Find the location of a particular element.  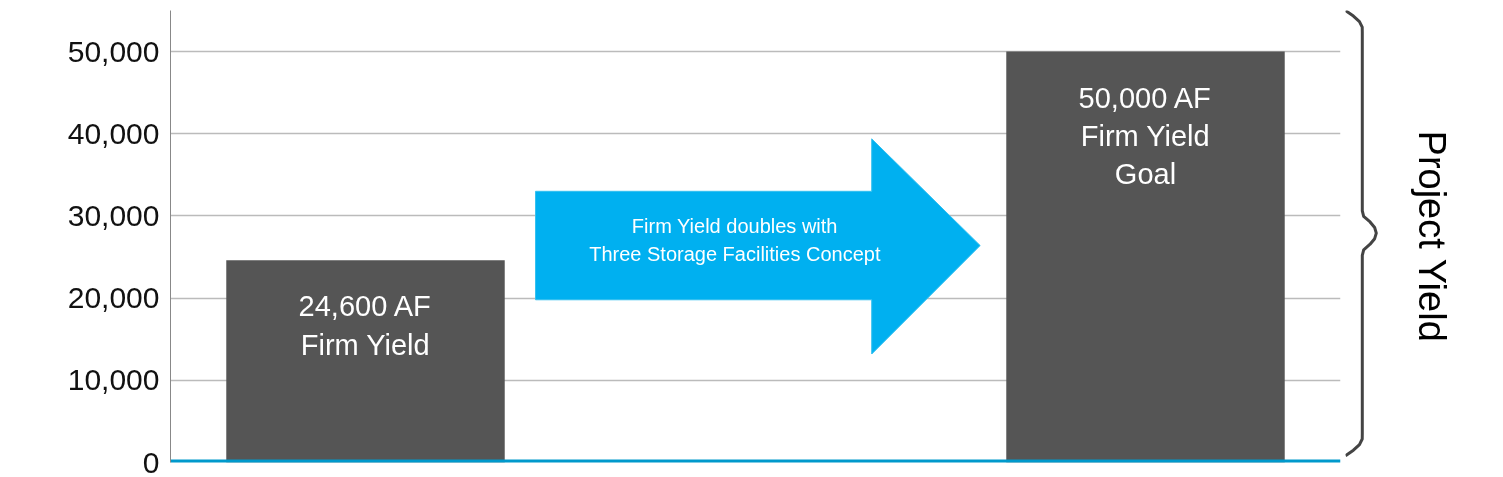

y-tick-label: 0 is located at coordinates (151, 461).